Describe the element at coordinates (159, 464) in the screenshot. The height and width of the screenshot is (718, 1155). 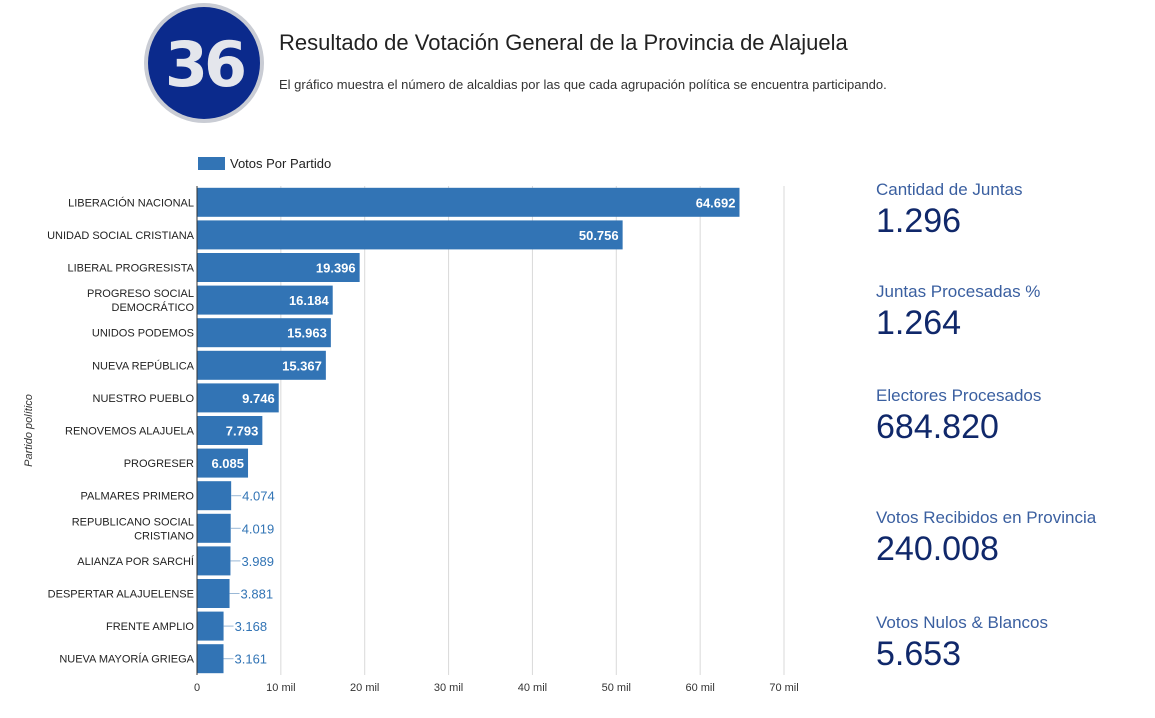
I see `category-label: PROGRESER` at that location.